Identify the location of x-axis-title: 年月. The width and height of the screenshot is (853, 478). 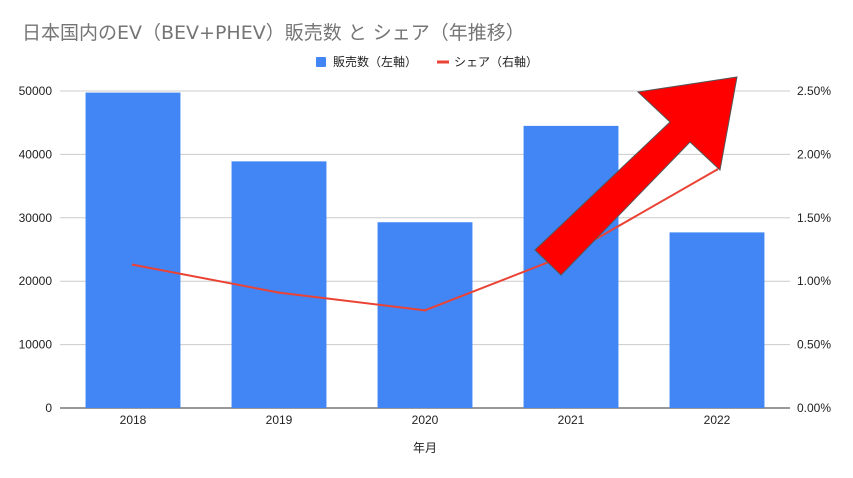
(425, 448).